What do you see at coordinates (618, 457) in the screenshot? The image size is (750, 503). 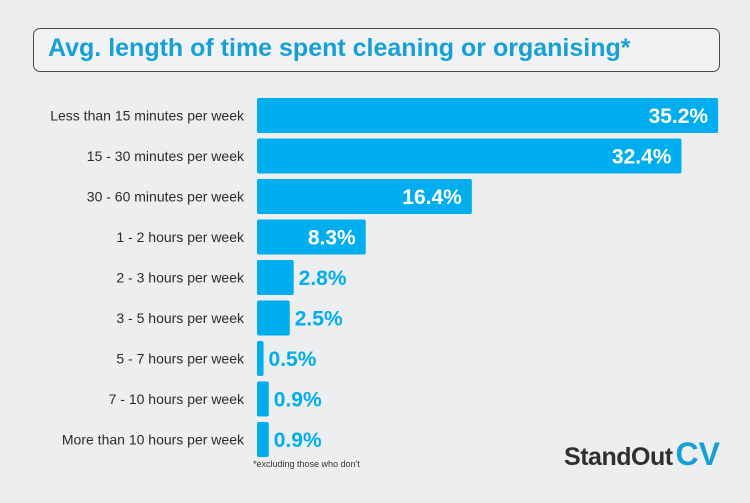 I see `logo-primary-text: StandOut` at bounding box center [618, 457].